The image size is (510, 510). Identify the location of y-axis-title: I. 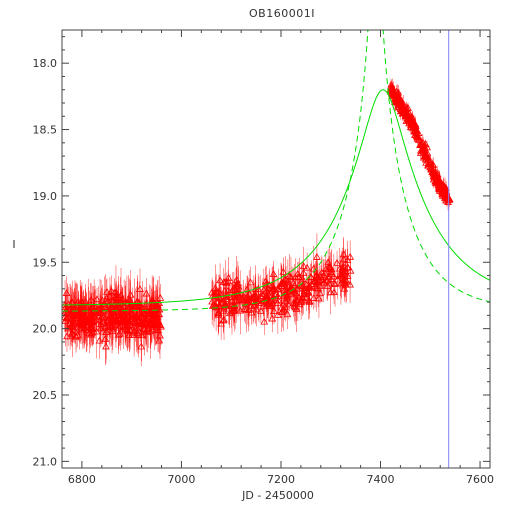
(13, 244).